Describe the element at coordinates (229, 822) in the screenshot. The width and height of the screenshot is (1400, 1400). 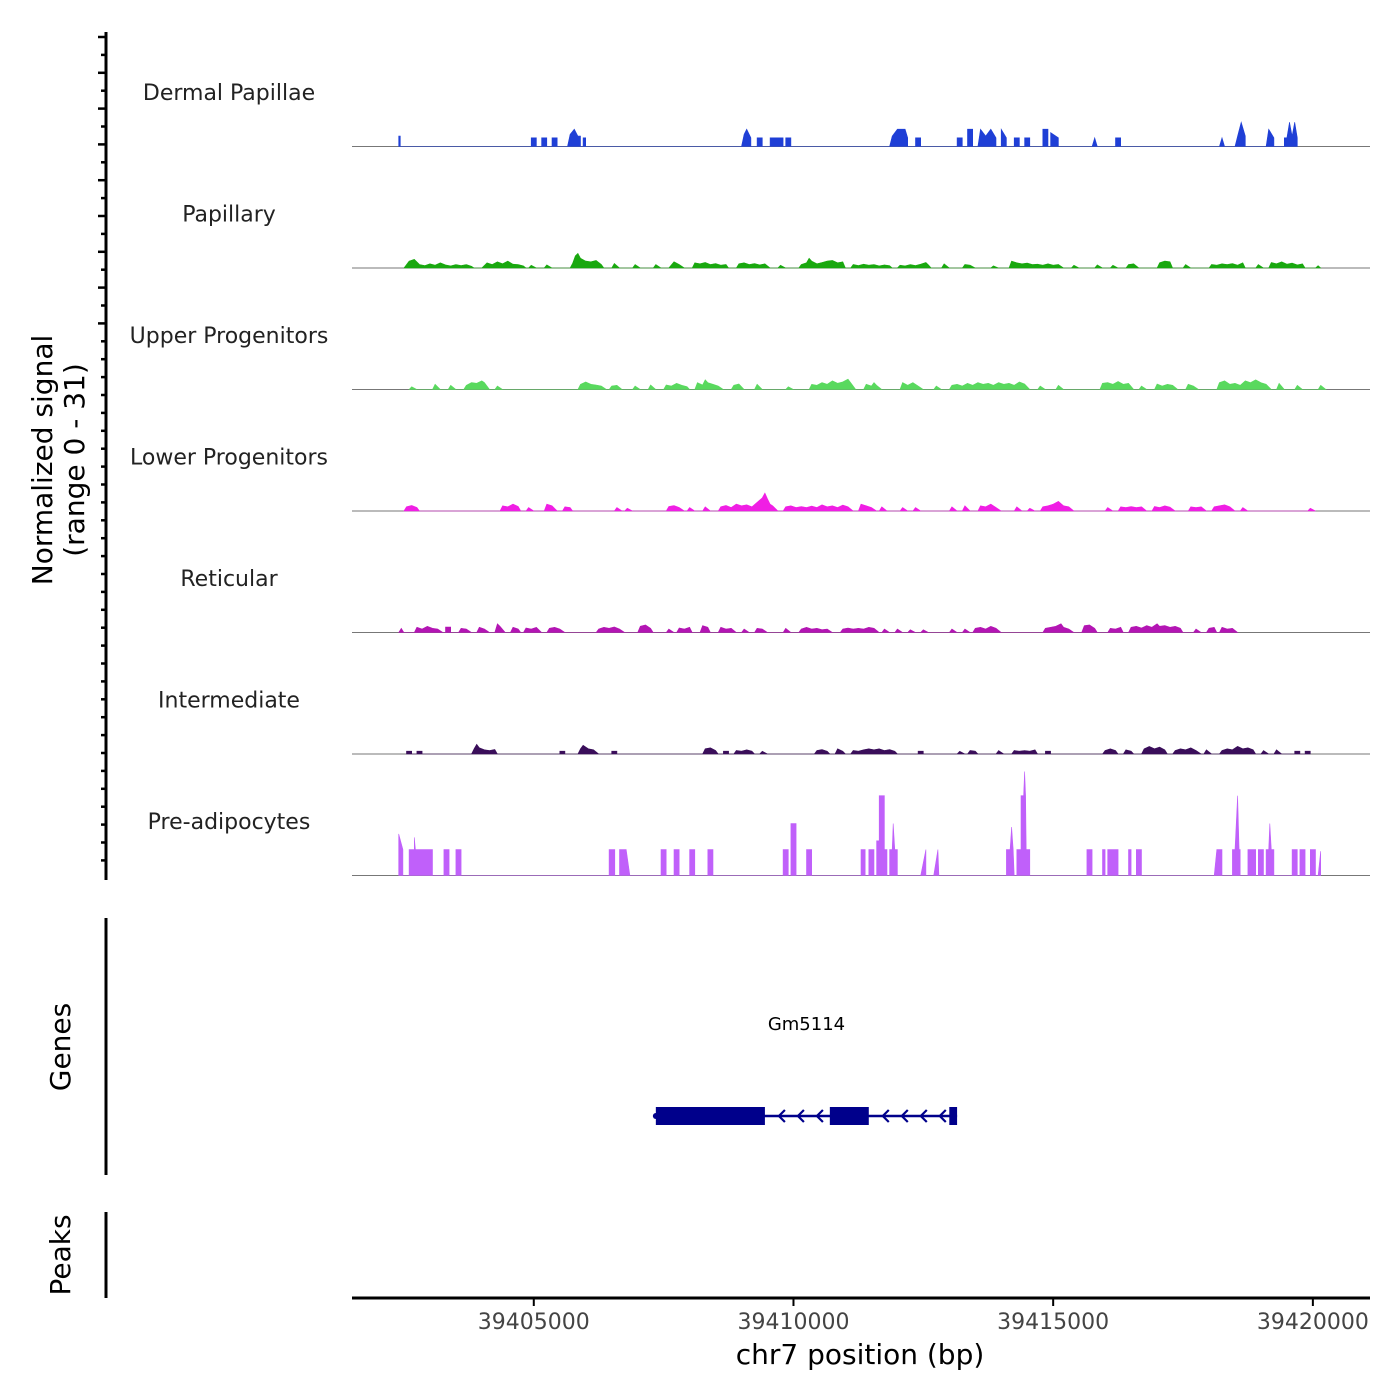
I see `track-label-pre-adipocytes: Pre-adipocytes` at that location.